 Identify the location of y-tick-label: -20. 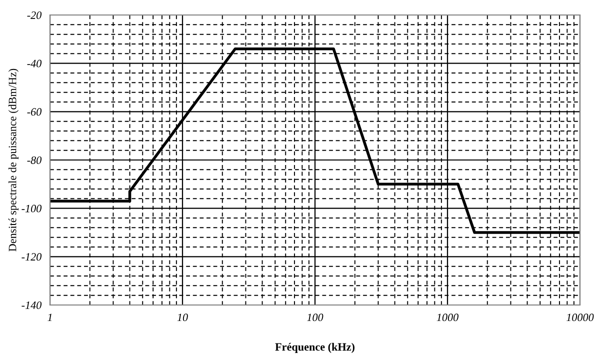
(34, 15).